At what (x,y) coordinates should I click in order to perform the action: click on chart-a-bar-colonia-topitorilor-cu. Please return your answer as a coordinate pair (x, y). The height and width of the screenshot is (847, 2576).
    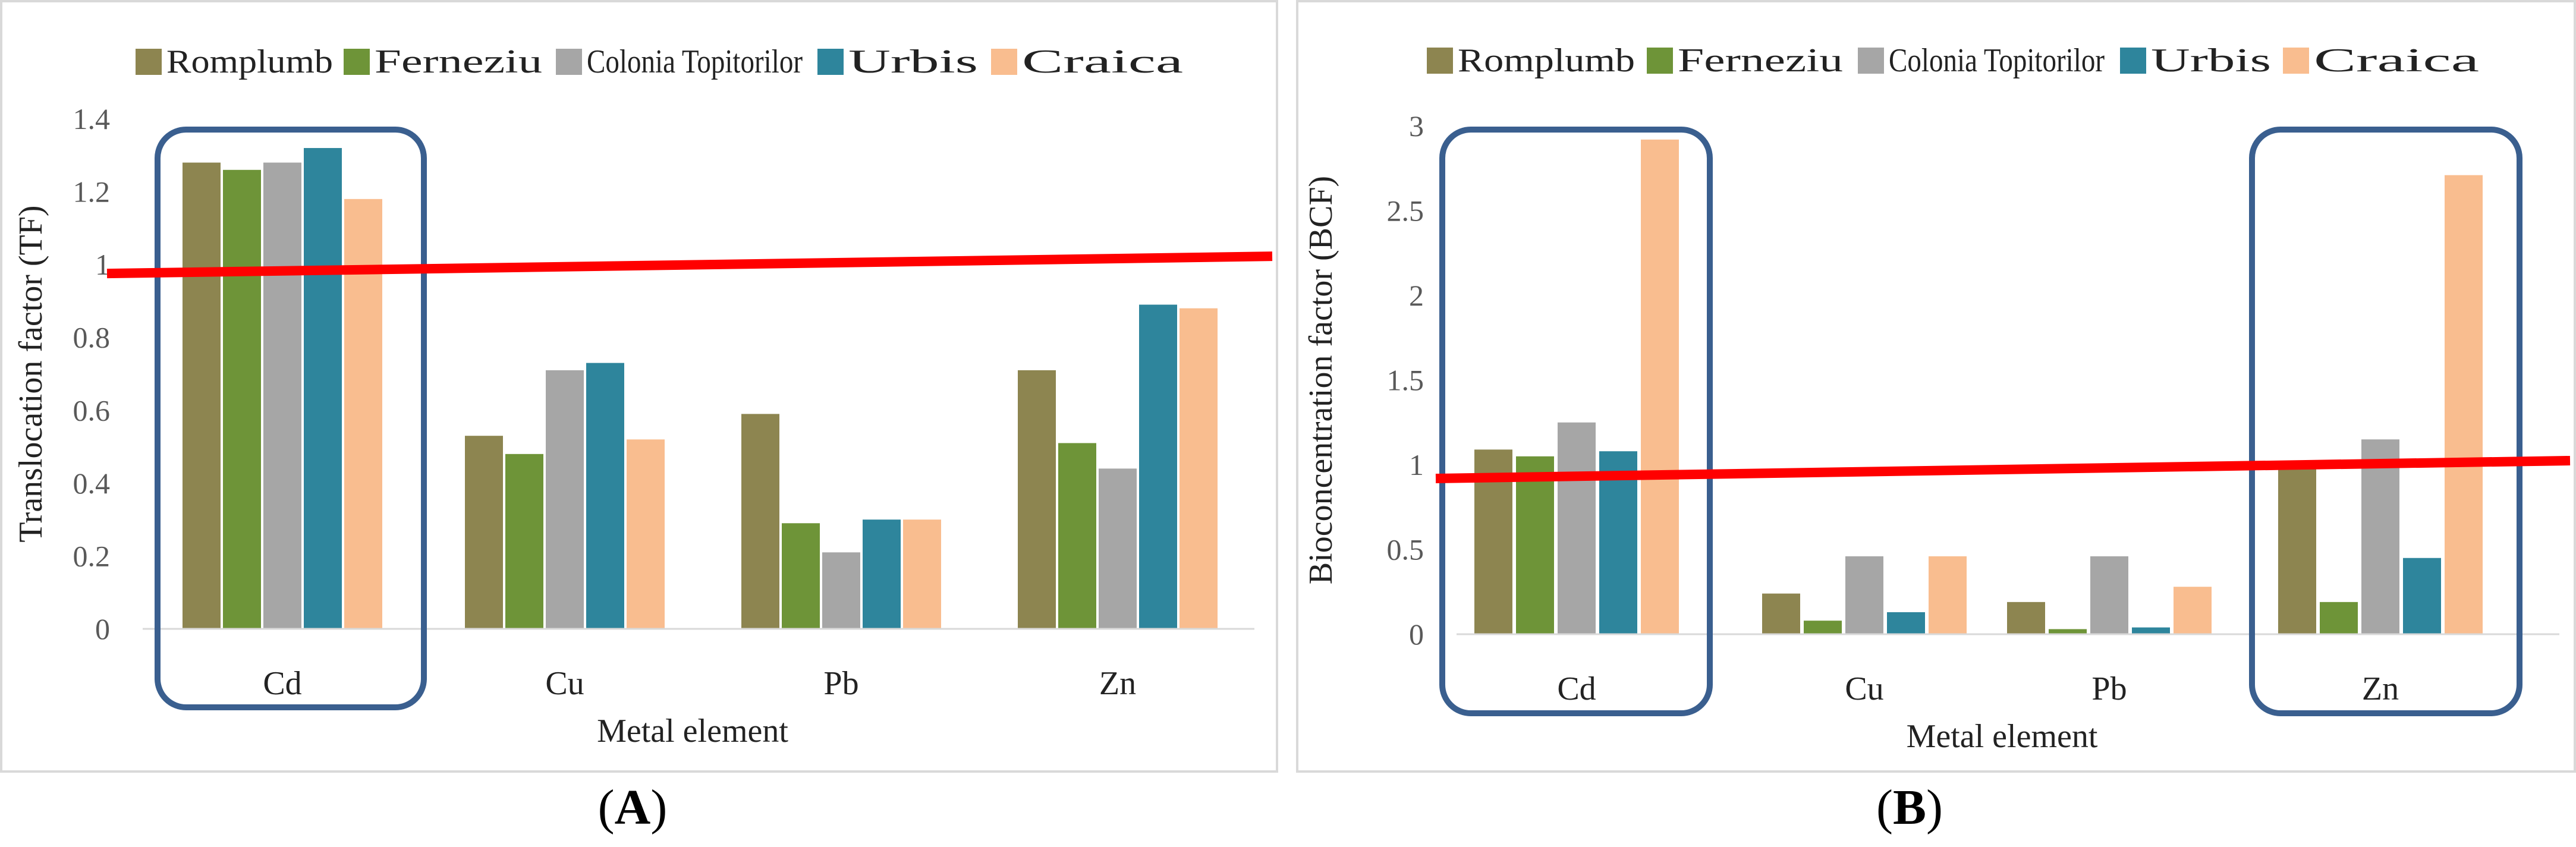
    Looking at the image, I should click on (565, 499).